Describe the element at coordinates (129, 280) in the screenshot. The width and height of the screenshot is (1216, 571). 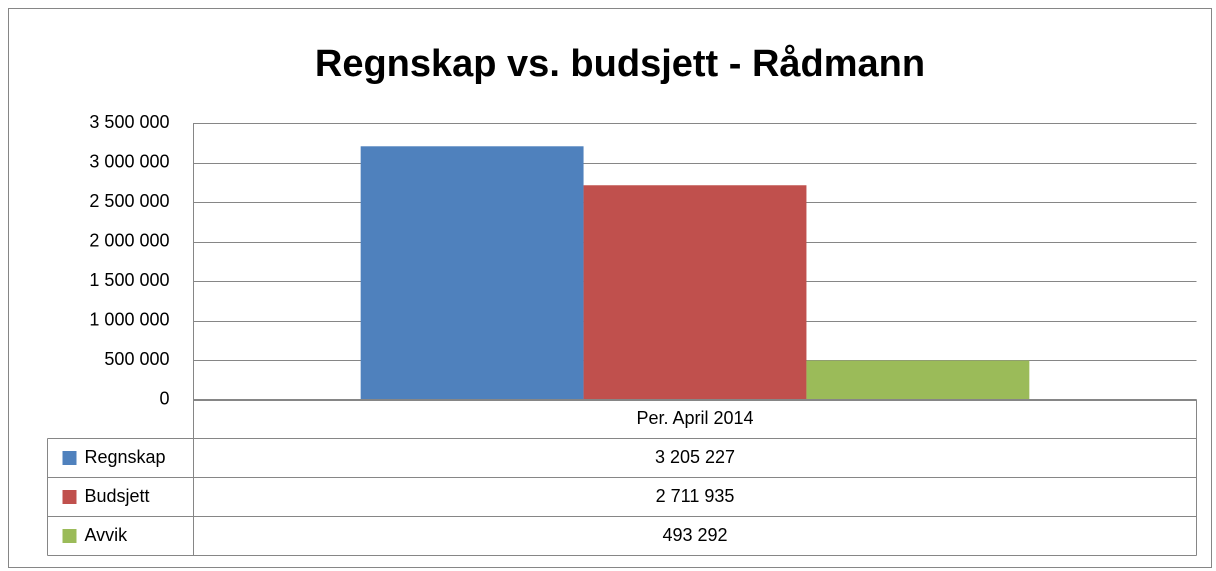
I see `y-tick-label: 1 500 000` at that location.